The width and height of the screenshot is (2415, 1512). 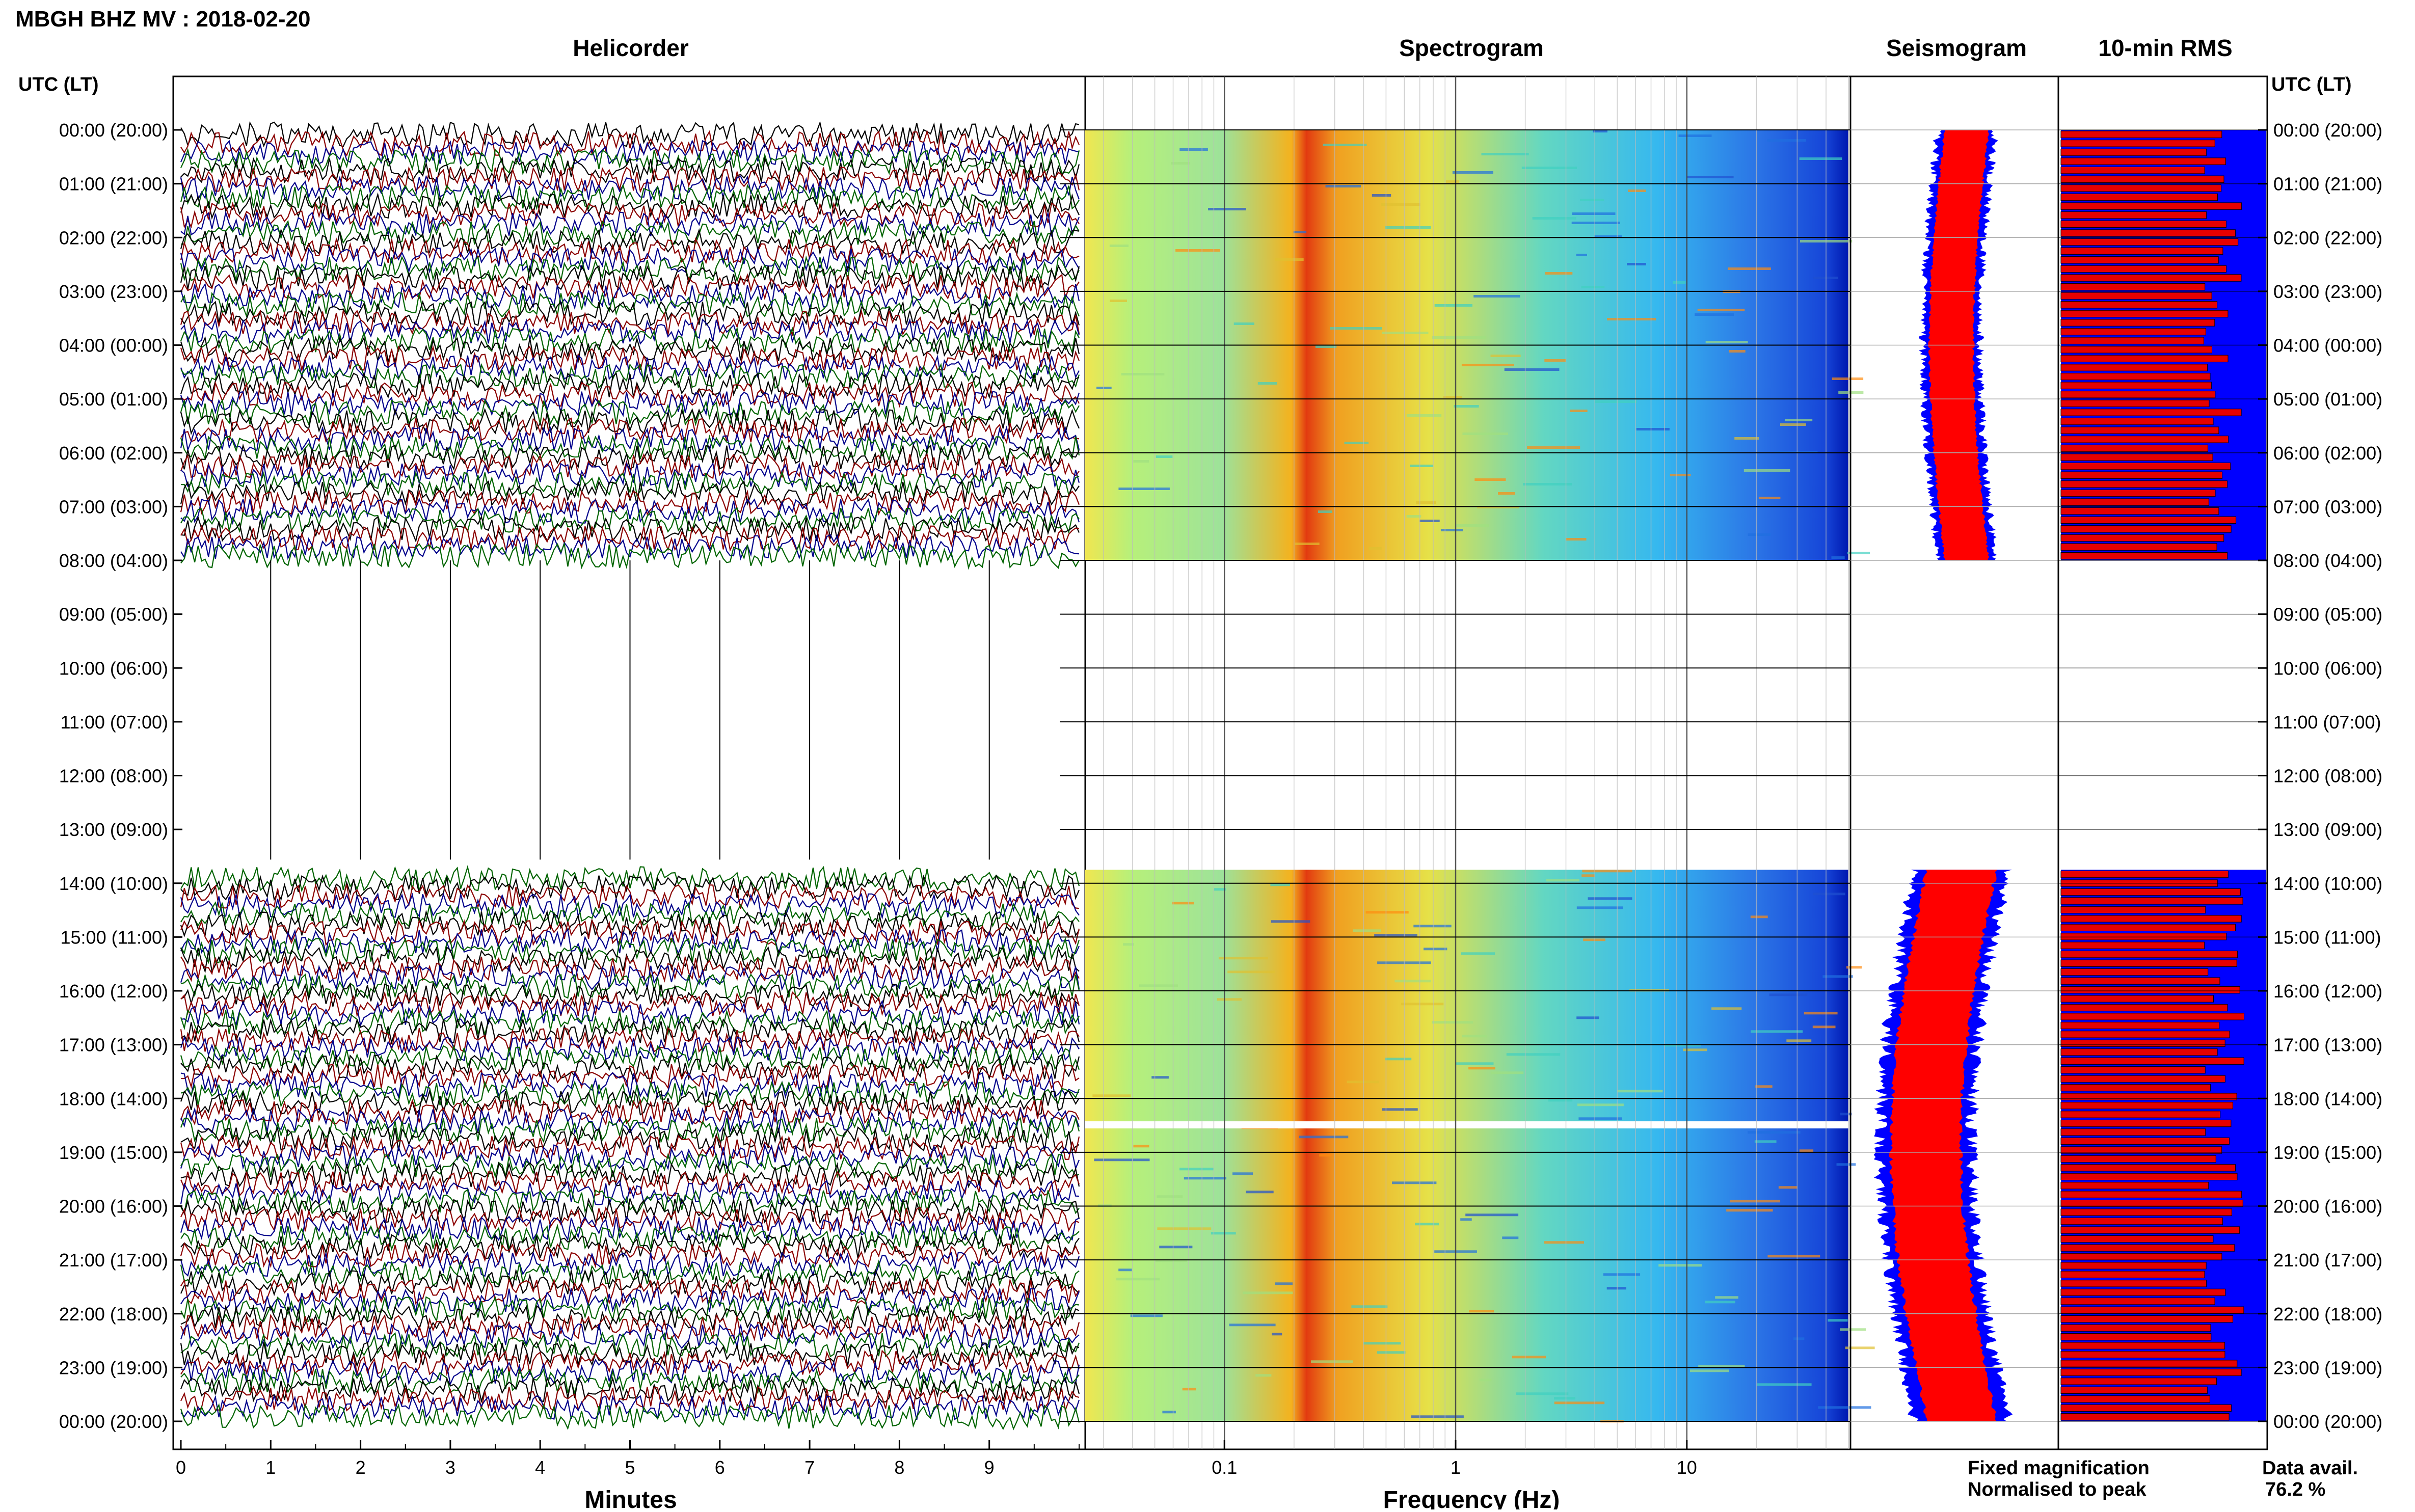 What do you see at coordinates (2057, 1489) in the screenshot?
I see `legend-normalised-to-peak: Normalised to peak` at bounding box center [2057, 1489].